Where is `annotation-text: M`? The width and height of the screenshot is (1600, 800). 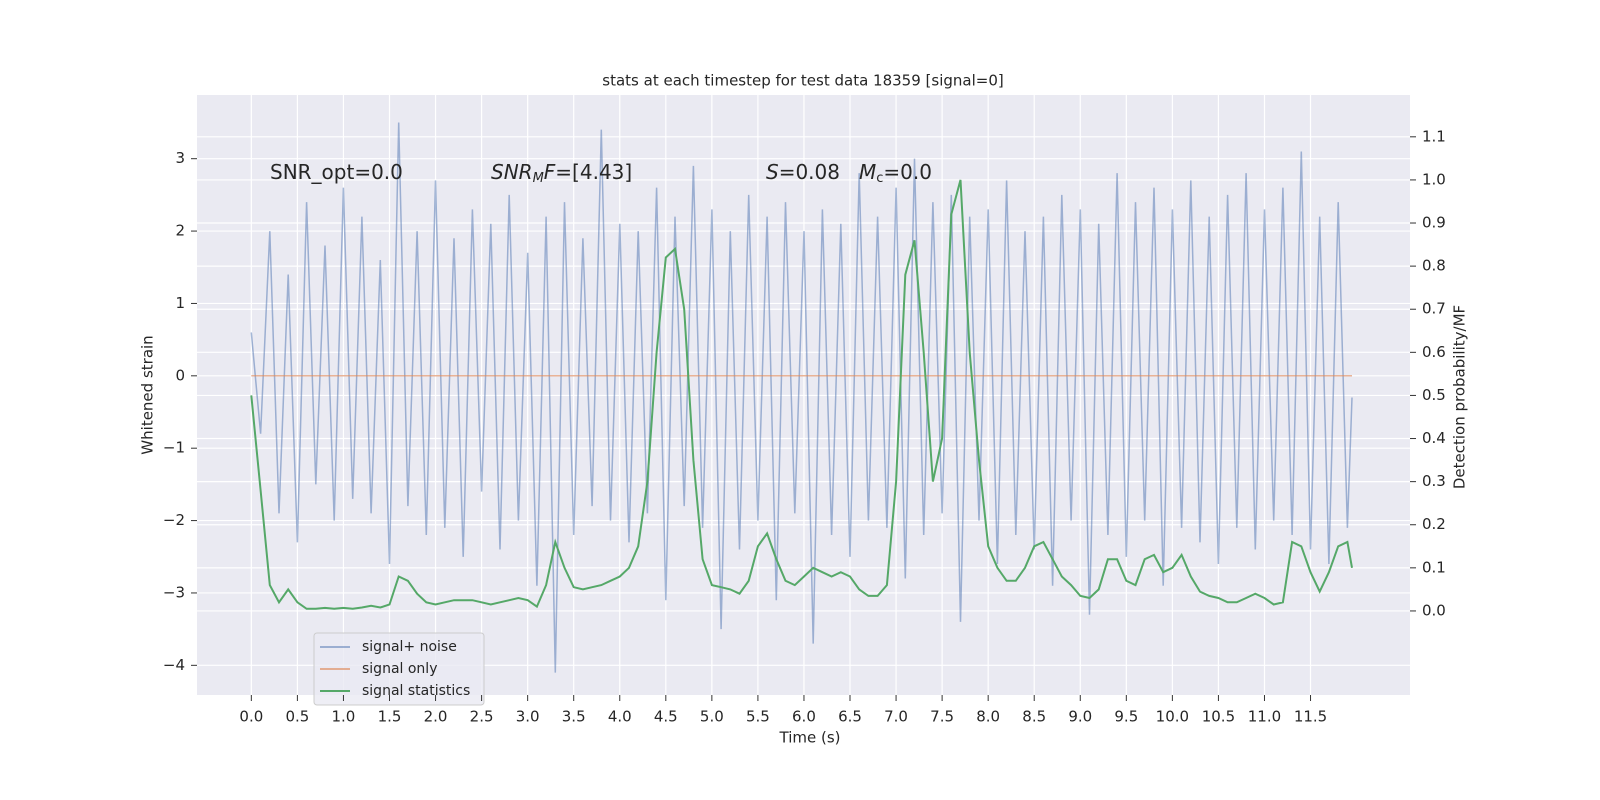
annotation-text: M is located at coordinates (867, 172).